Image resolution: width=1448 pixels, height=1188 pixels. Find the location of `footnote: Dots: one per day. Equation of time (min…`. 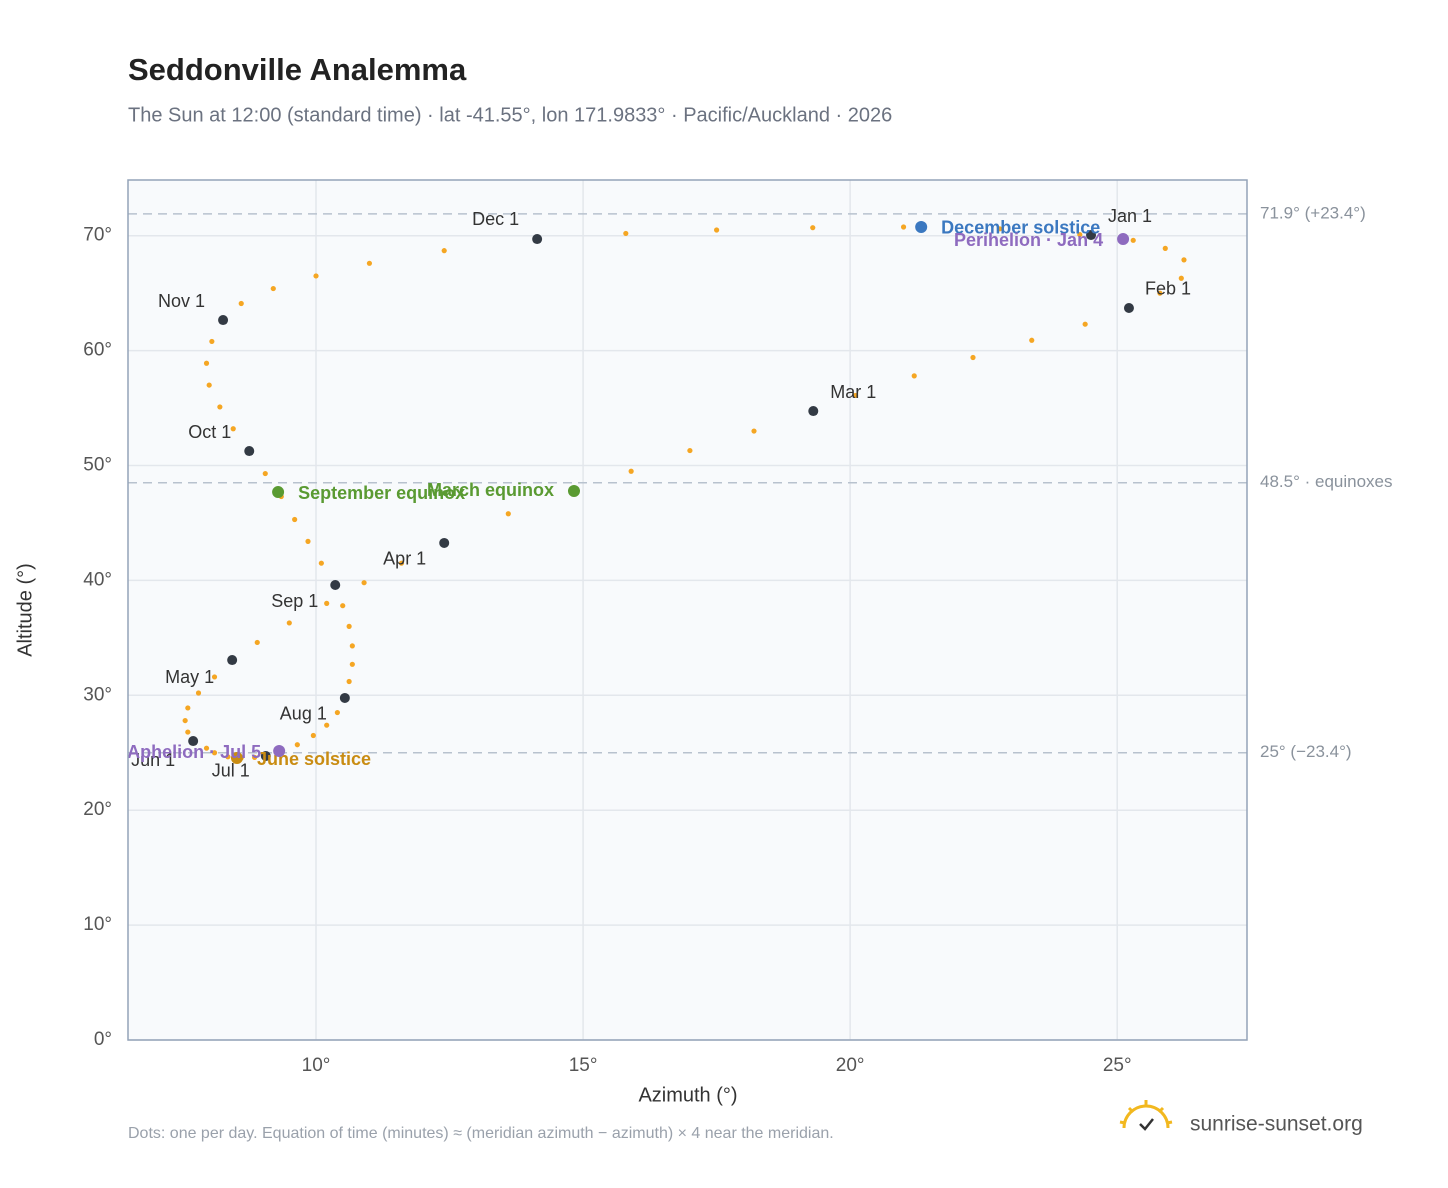

footnote: Dots: one per day. Equation of time (min… is located at coordinates (481, 1133).